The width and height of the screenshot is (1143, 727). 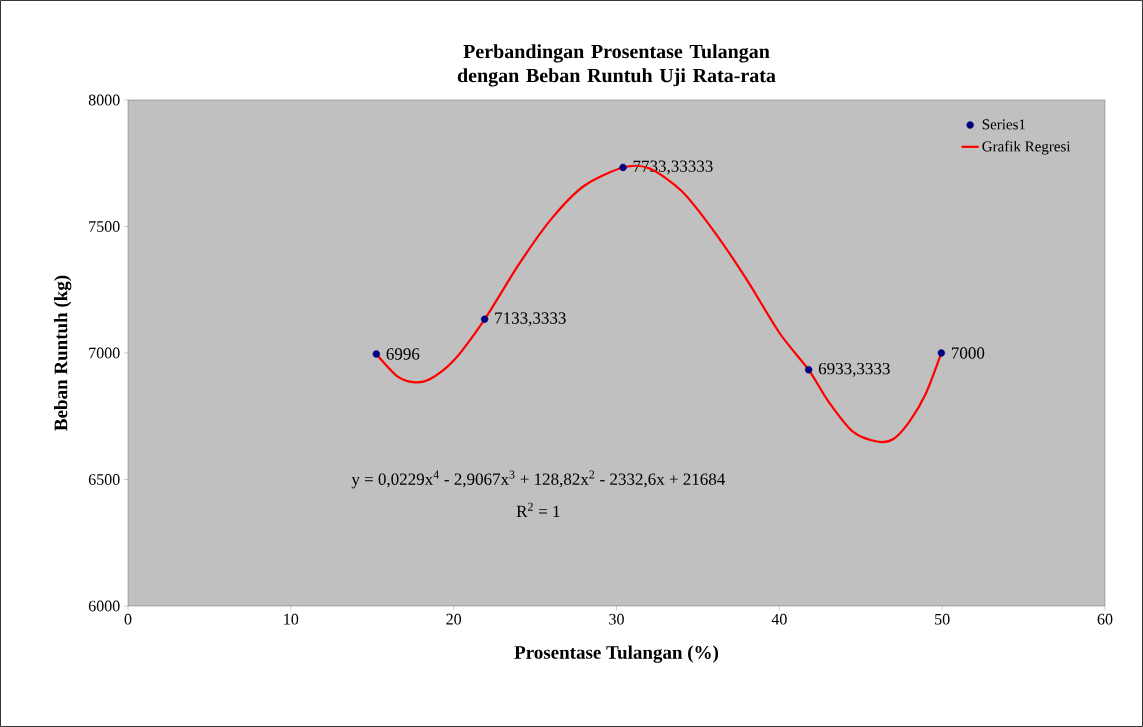 What do you see at coordinates (62, 353) in the screenshot?
I see `y-axis-title: Beban Runtuh (kg)` at bounding box center [62, 353].